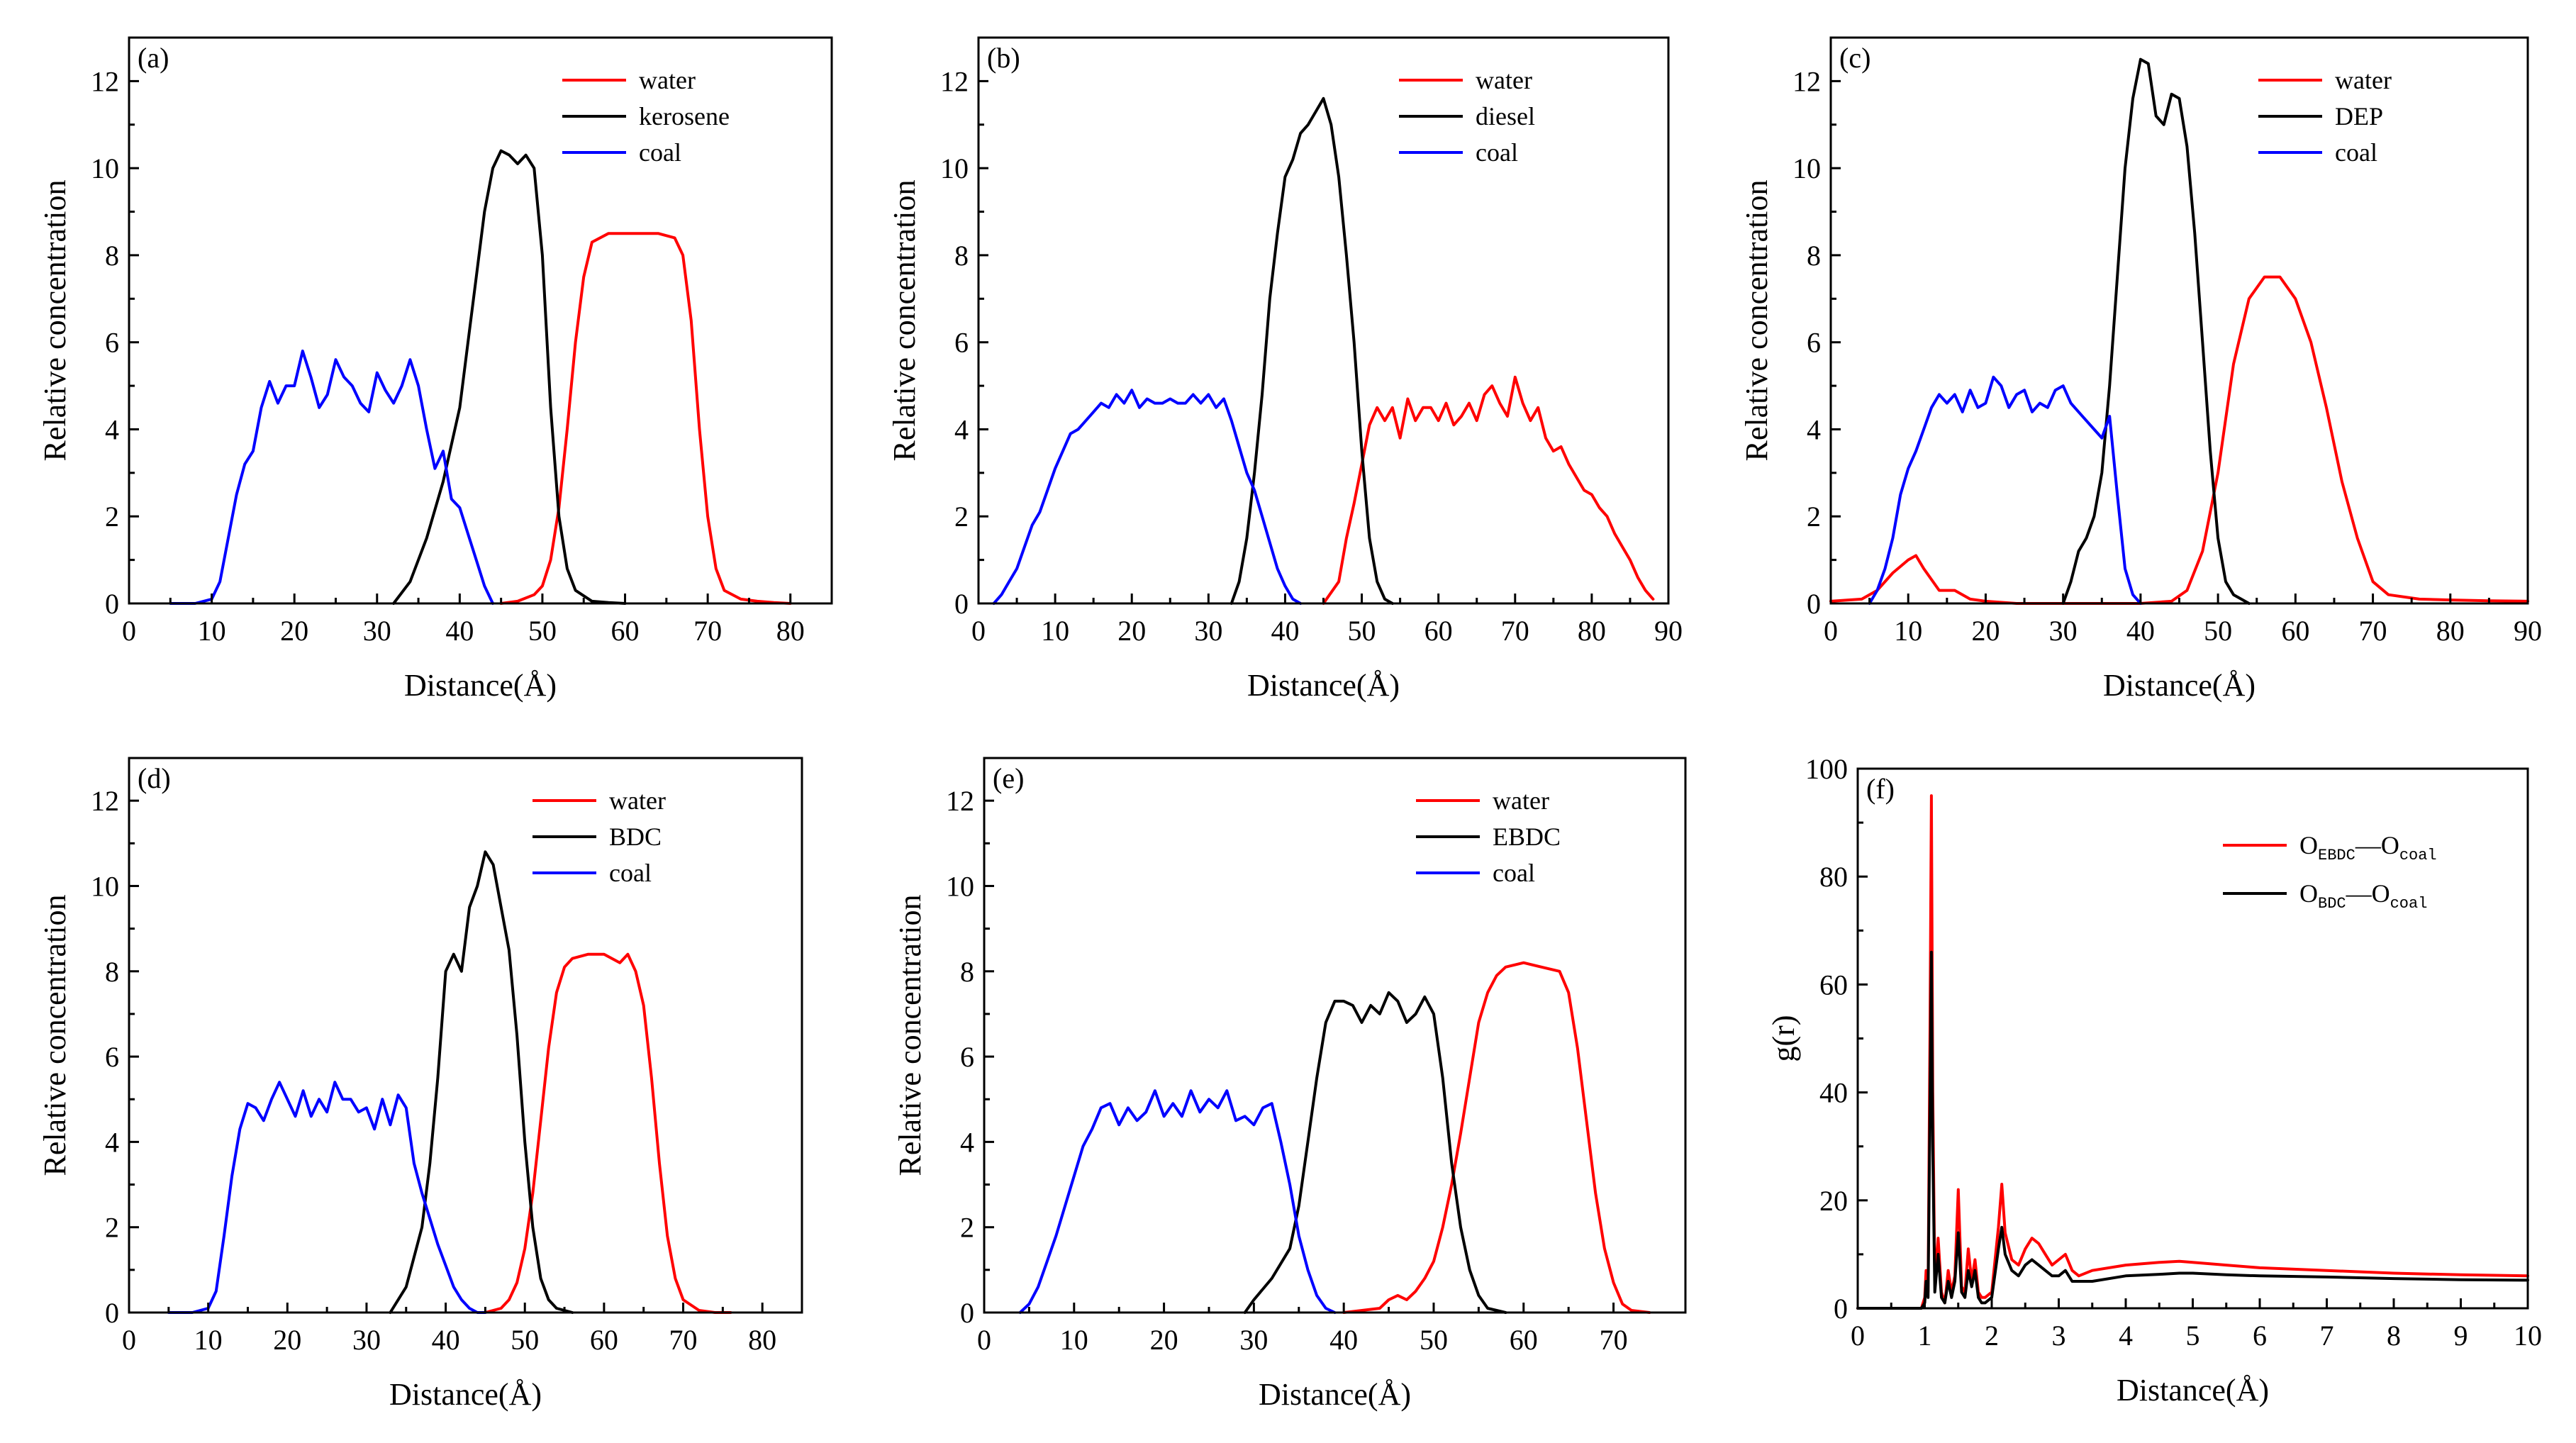  Describe the element at coordinates (1880, 789) in the screenshot. I see `panel-label: (f)` at that location.